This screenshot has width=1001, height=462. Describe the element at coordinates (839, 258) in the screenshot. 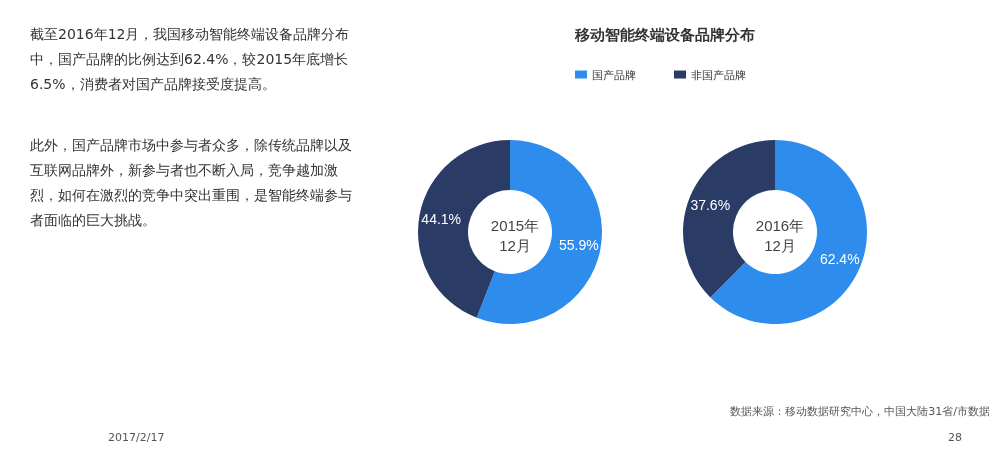

I see `data-label: 62.4%` at that location.